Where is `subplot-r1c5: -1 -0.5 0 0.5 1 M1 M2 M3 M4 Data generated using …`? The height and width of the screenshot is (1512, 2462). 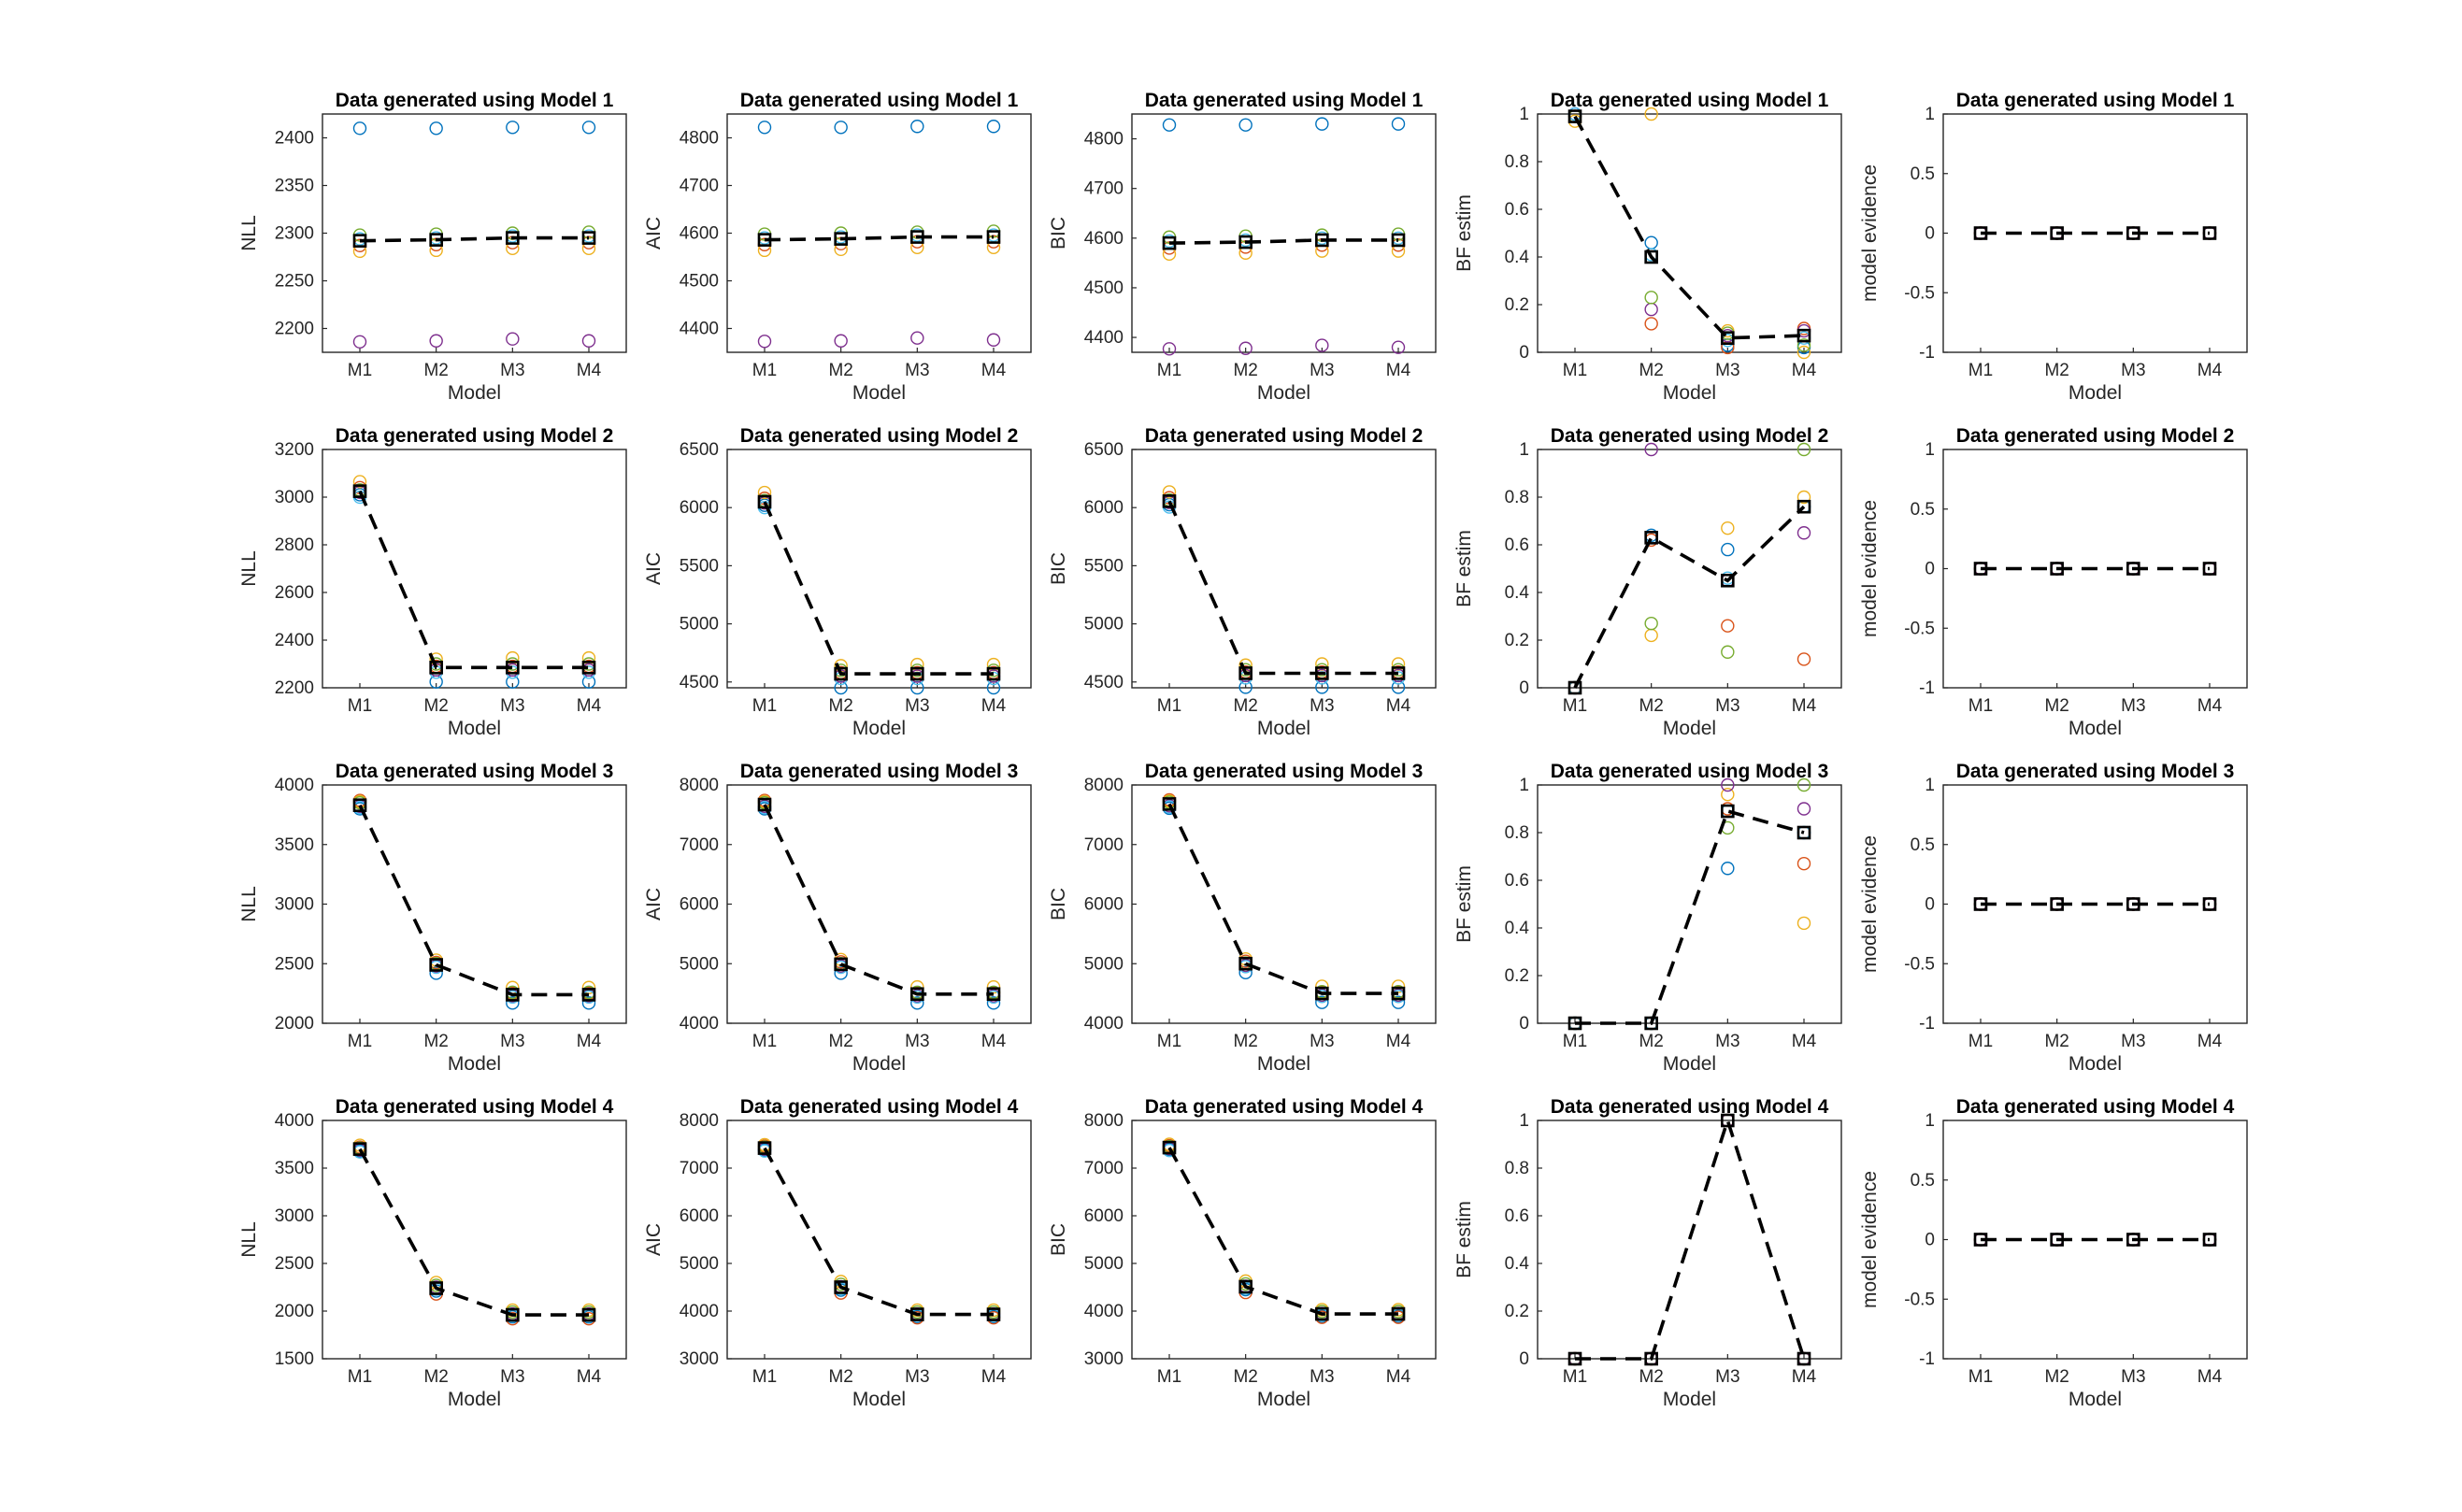
subplot-r1c5: -1 -0.5 0 0.5 1 M1 M2 M3 M4 Data generated using … is located at coordinates (2053, 247).